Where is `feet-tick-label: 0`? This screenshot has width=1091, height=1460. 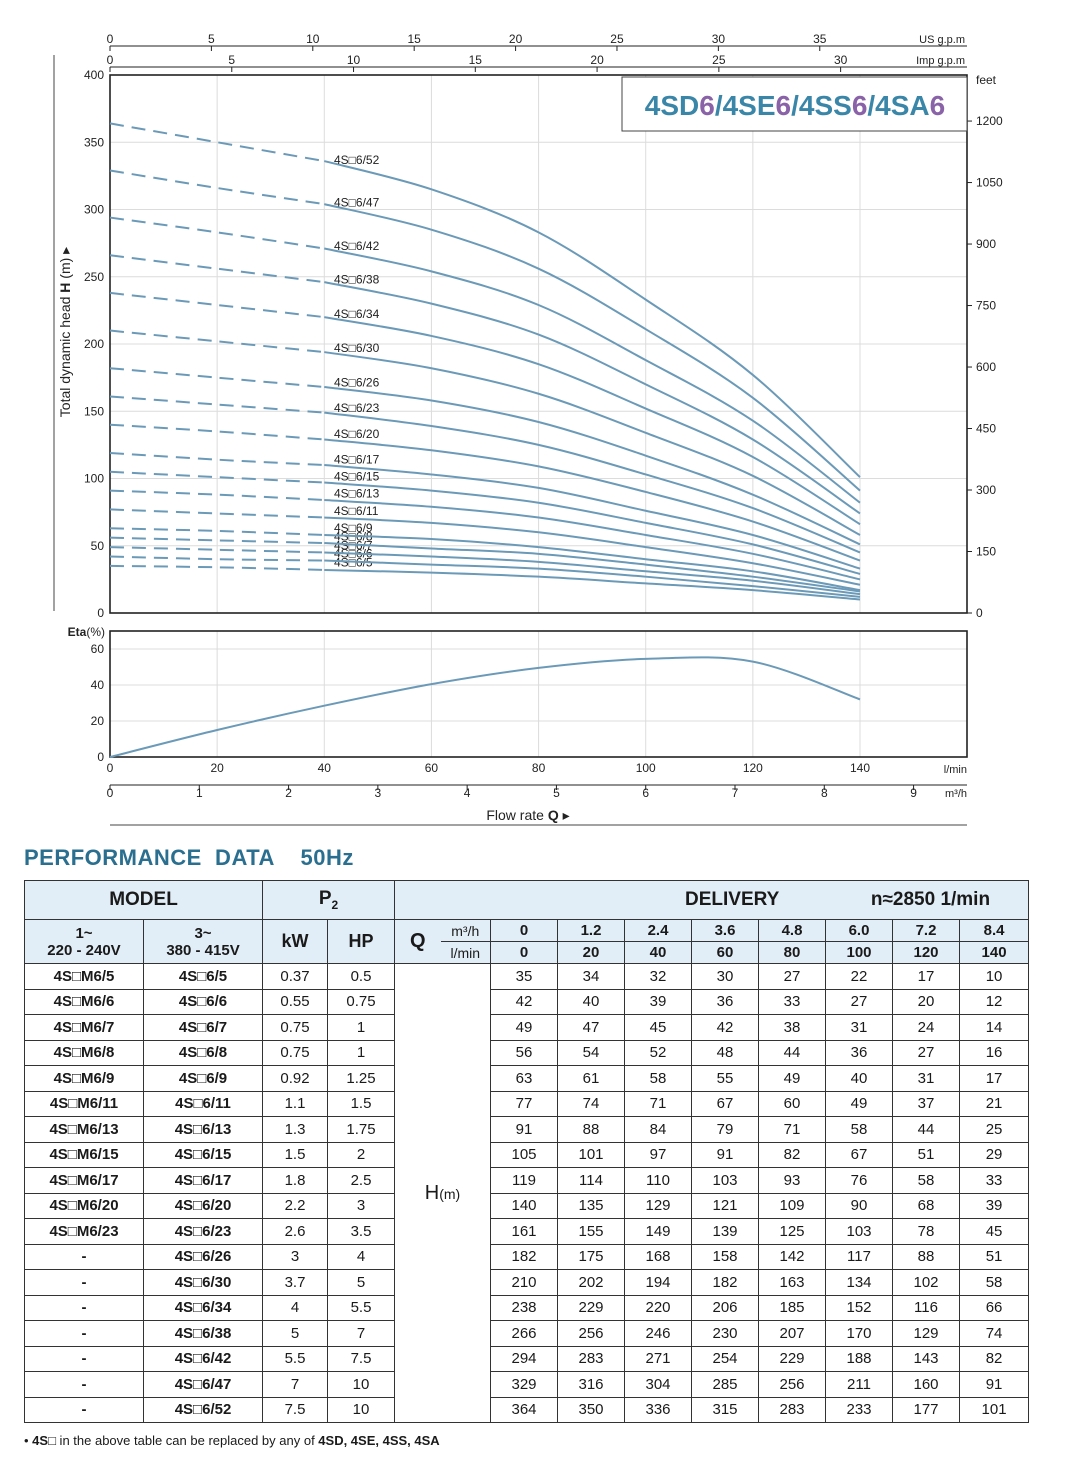
feet-tick-label: 0 is located at coordinates (979, 613).